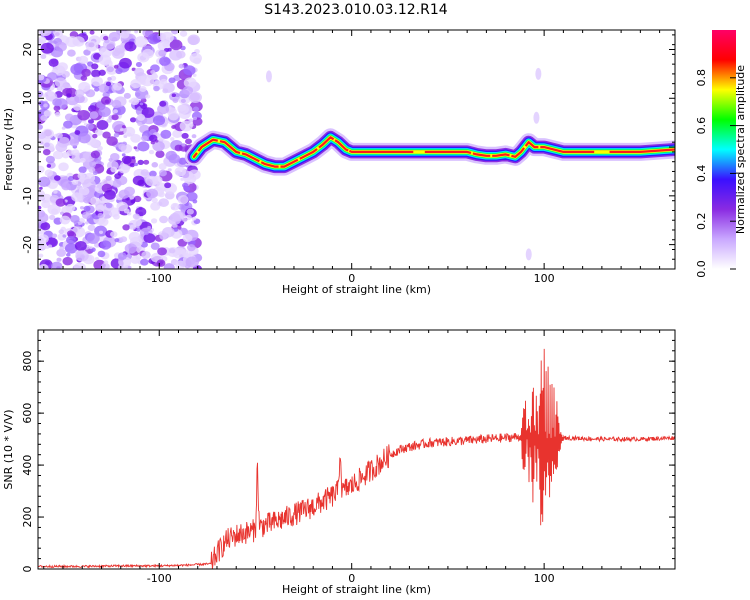 Image resolution: width=750 pixels, height=600 pixels. I want to click on snr-x-tick-label: 0, so click(351, 578).